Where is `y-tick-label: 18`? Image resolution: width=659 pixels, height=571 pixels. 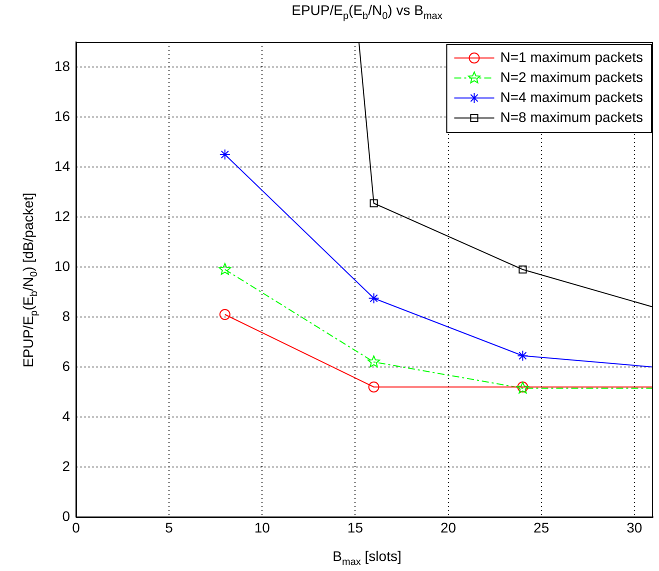
y-tick-label: 18 is located at coordinates (62, 66).